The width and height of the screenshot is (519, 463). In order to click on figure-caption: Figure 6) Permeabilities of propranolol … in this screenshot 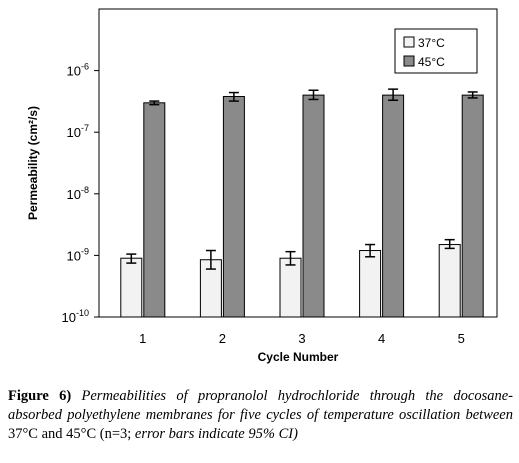, I will do `click(260, 415)`.